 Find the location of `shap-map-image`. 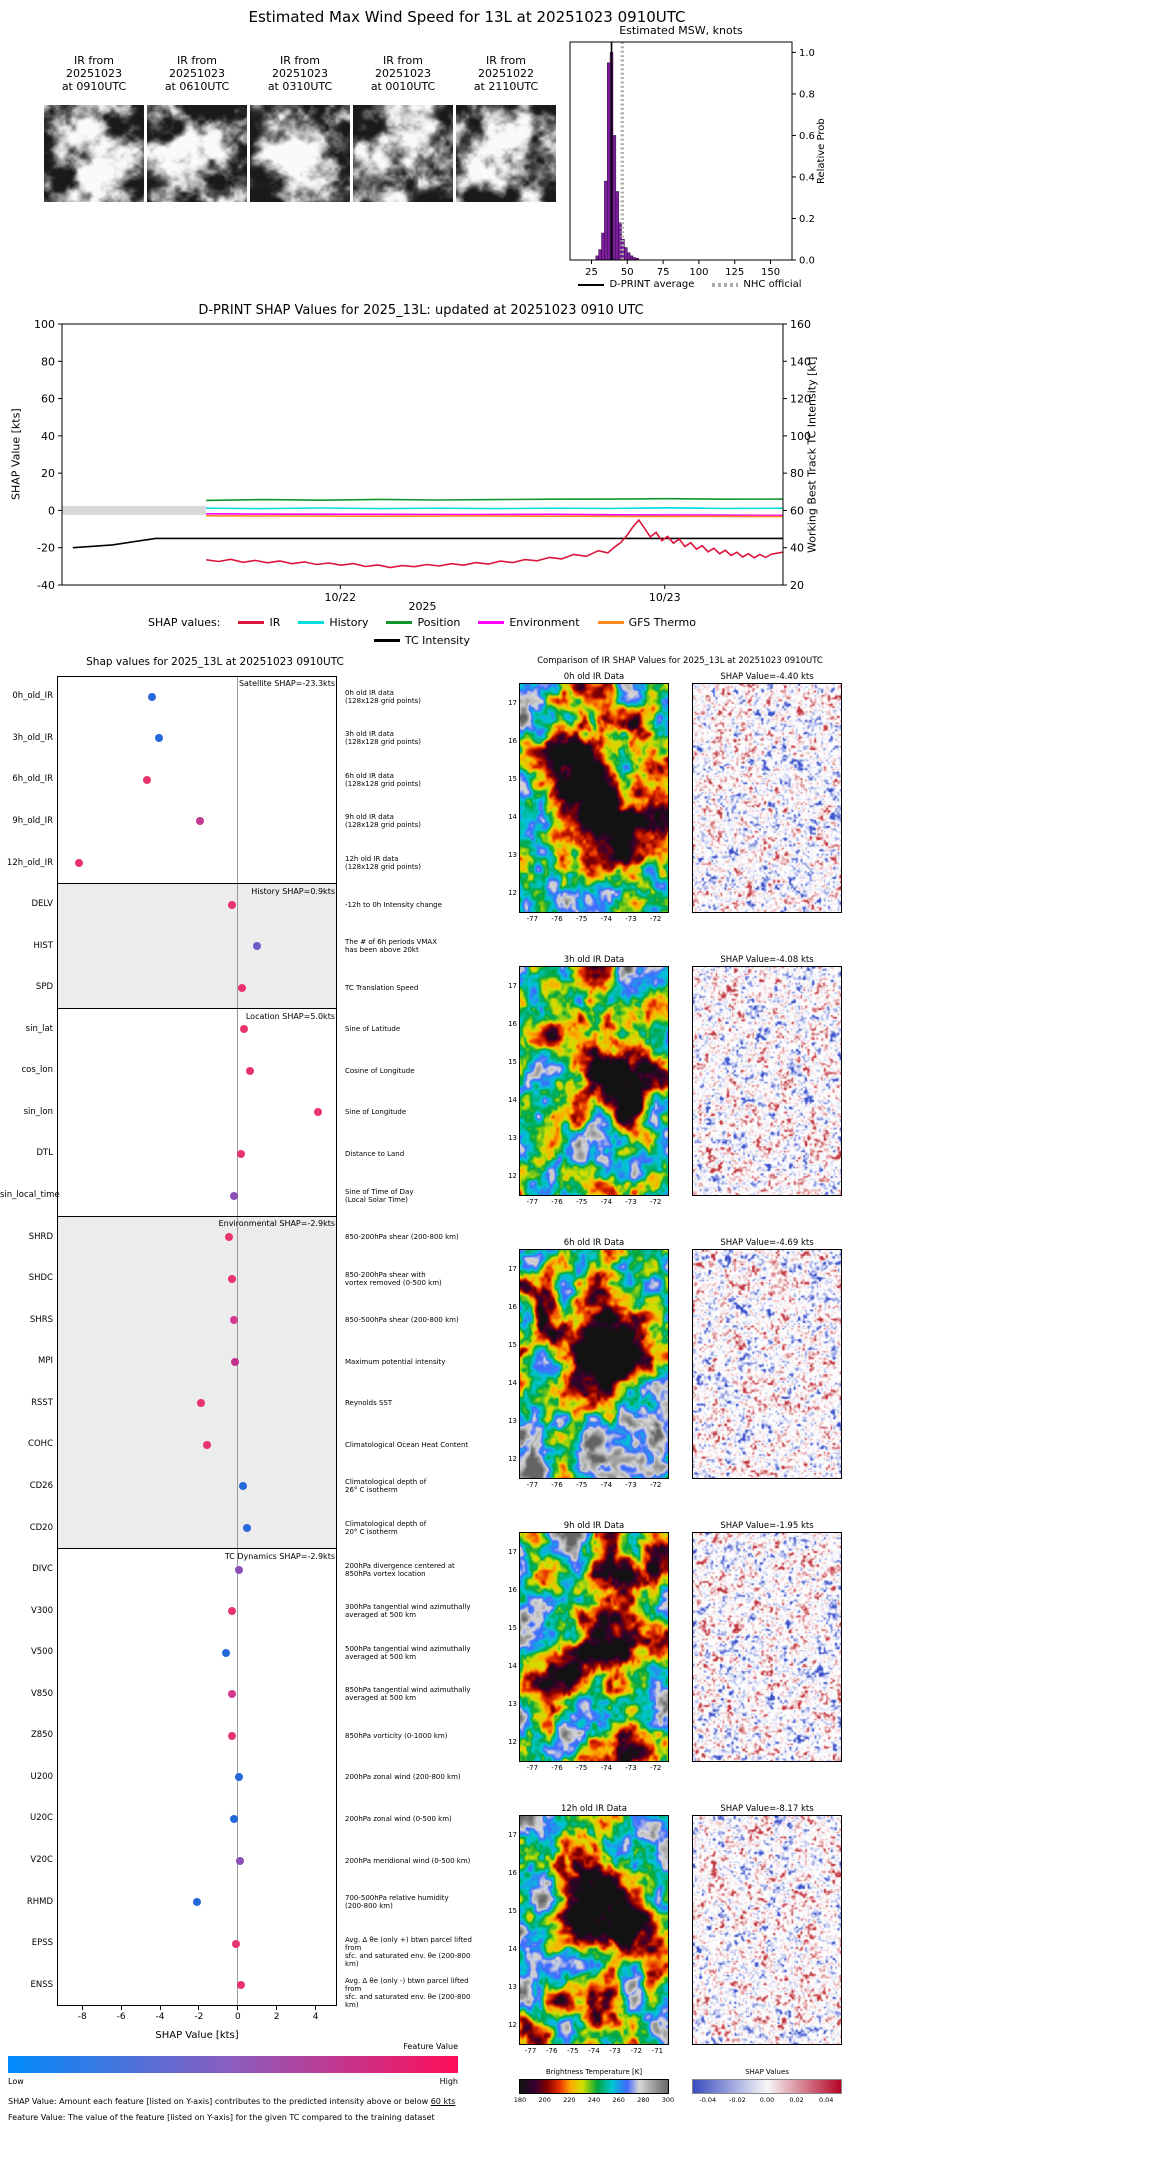

shap-map-image is located at coordinates (767, 798).